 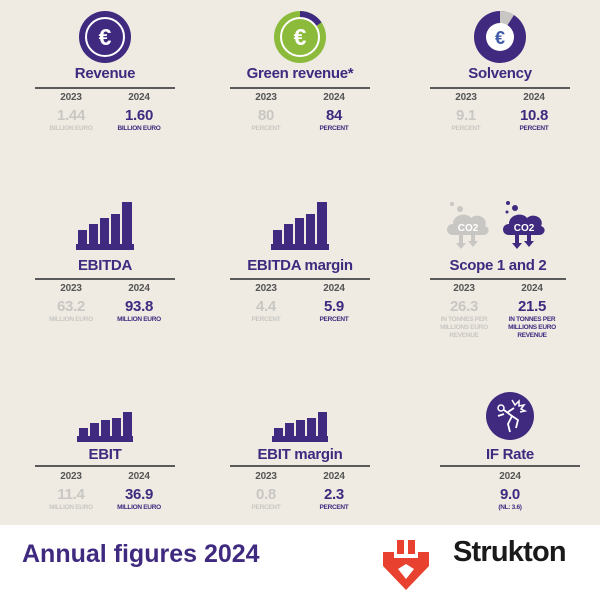 I want to click on unit-2024: IN TONNES PER MILLIONS EURO REVENUE, so click(x=532, y=327).